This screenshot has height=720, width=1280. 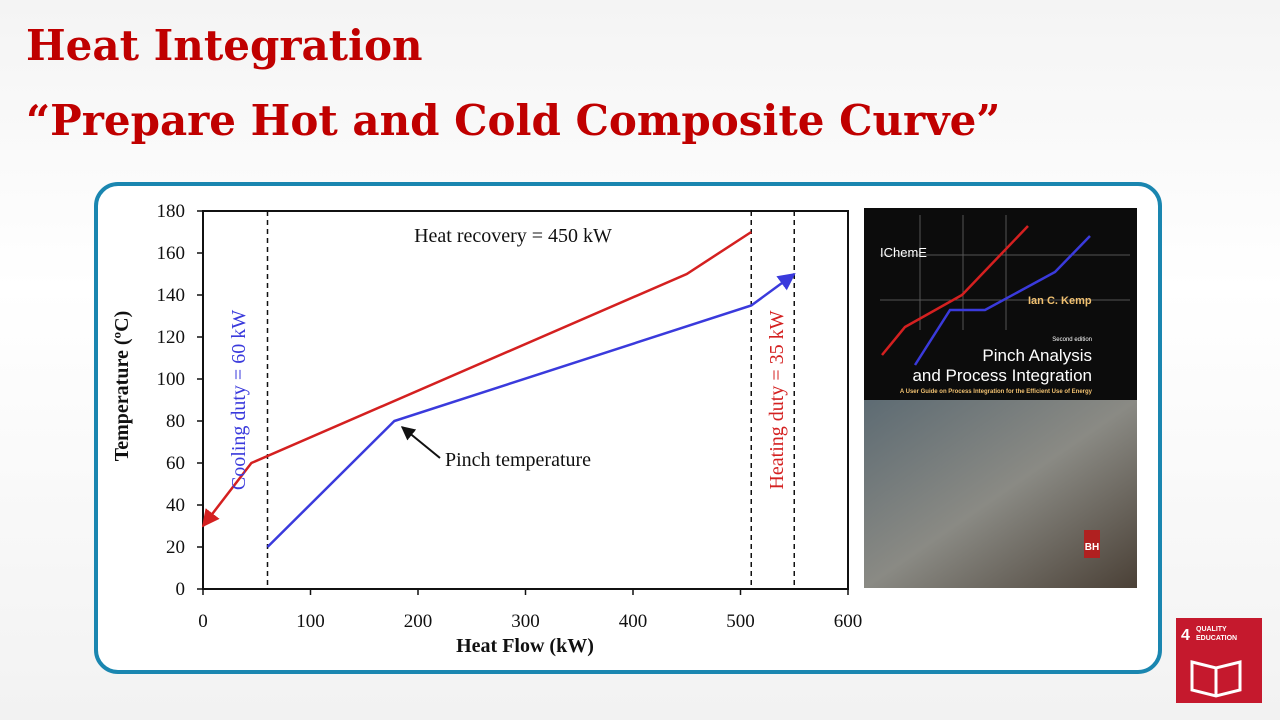 I want to click on sdg-number: 4, so click(x=1185, y=635).